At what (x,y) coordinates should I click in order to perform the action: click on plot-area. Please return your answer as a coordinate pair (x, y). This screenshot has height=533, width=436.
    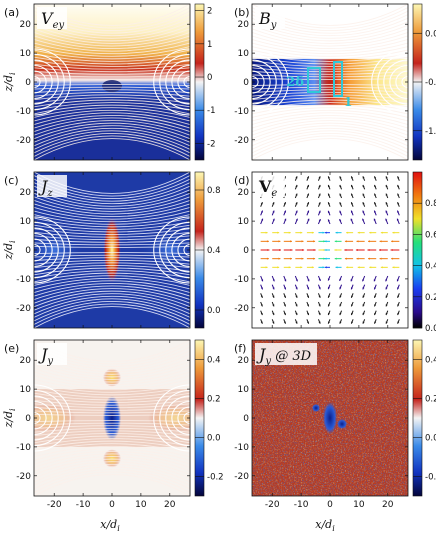
    Looking at the image, I should click on (330, 418).